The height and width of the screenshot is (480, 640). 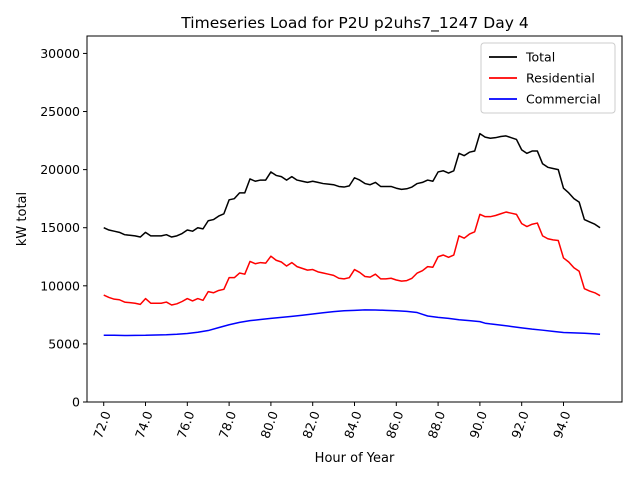 What do you see at coordinates (560, 78) in the screenshot?
I see `legend-label-residential: Residential` at bounding box center [560, 78].